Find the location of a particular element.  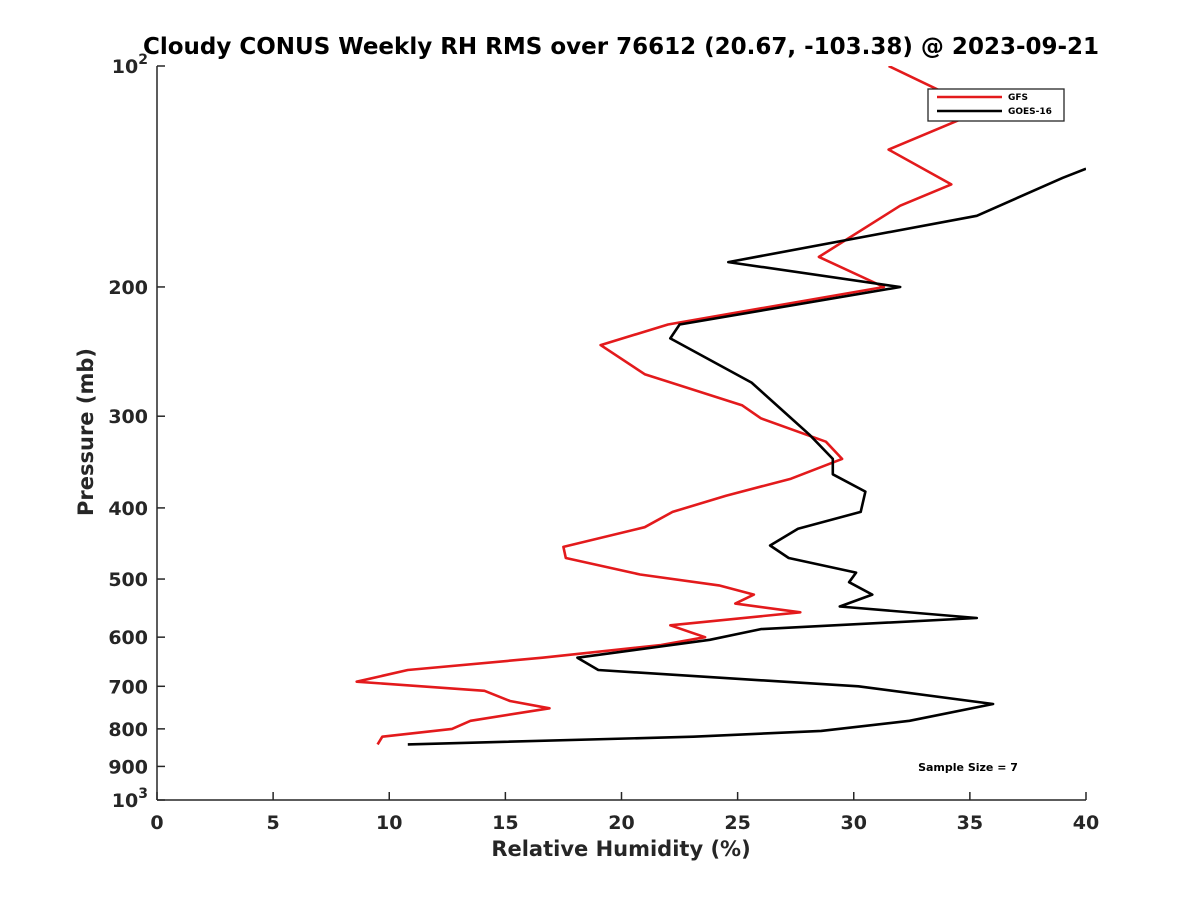

y-axis-label: Pressure (mb) is located at coordinates (86, 432).